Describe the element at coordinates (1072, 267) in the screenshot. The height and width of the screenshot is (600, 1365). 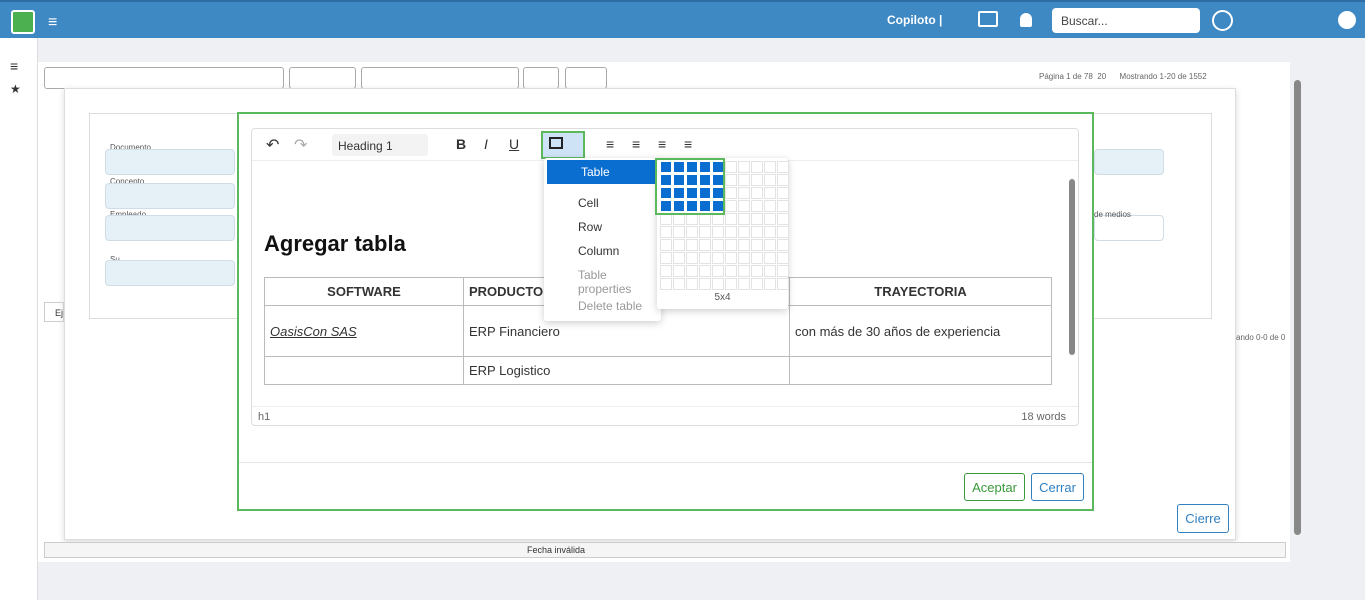
I see `editor-scrollbar` at that location.